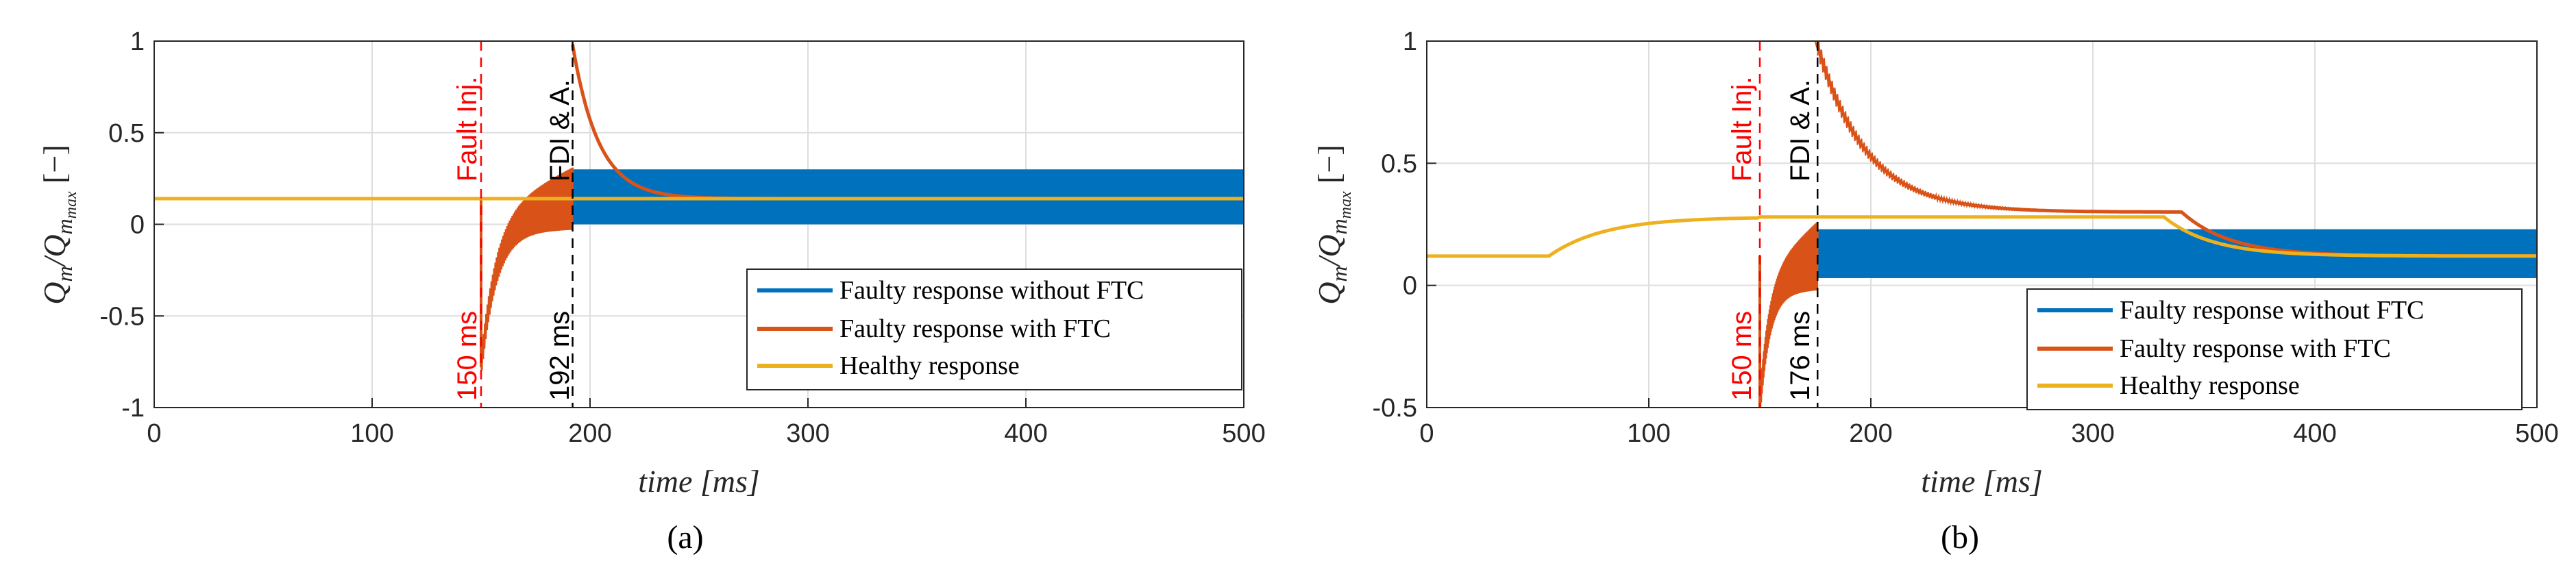 The image size is (2576, 574). Describe the element at coordinates (1399, 163) in the screenshot. I see `ytick-label-b-2: 0.5` at that location.